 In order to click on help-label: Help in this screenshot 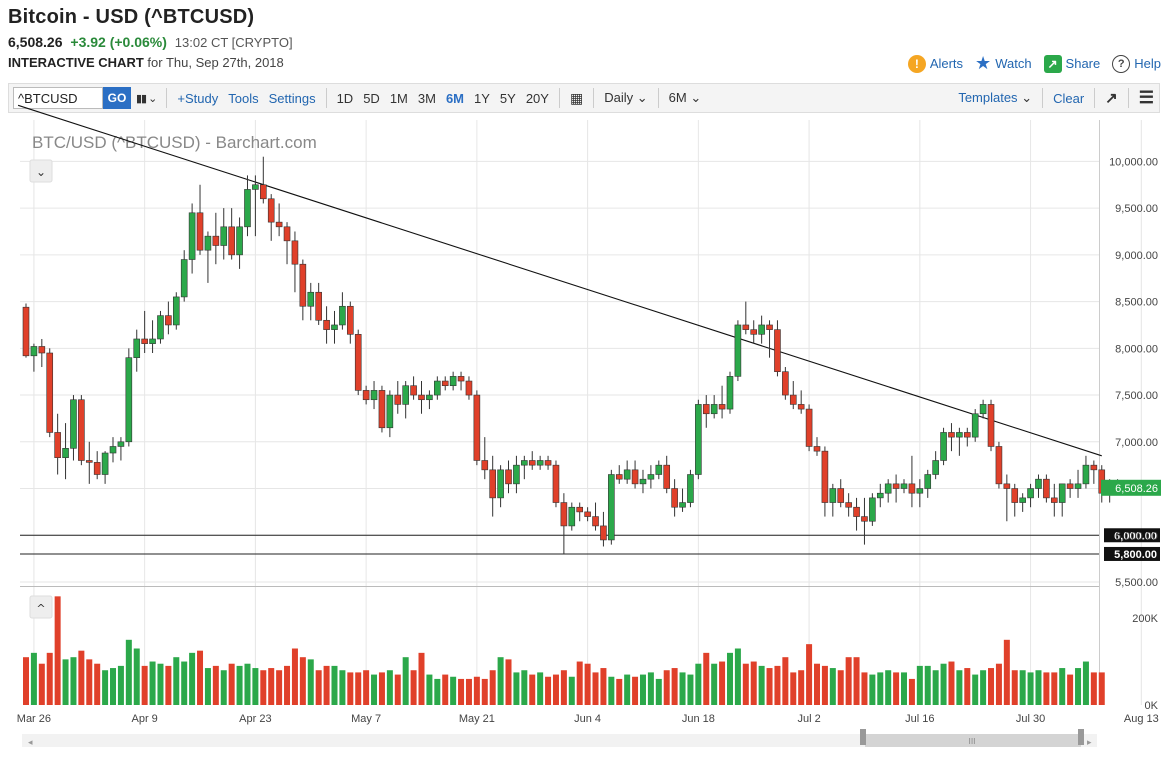, I will do `click(1147, 63)`.